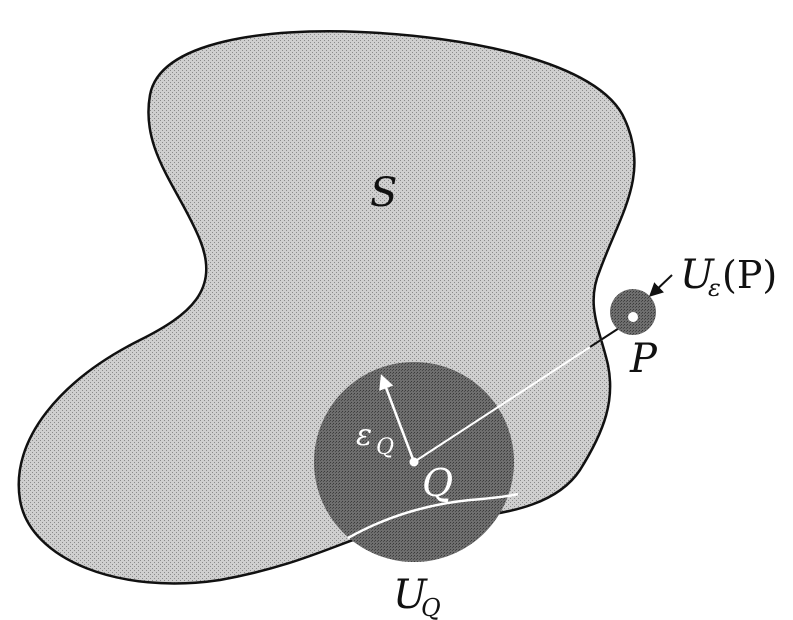 The image size is (793, 620). I want to click on label-point-q: Q, so click(437, 483).